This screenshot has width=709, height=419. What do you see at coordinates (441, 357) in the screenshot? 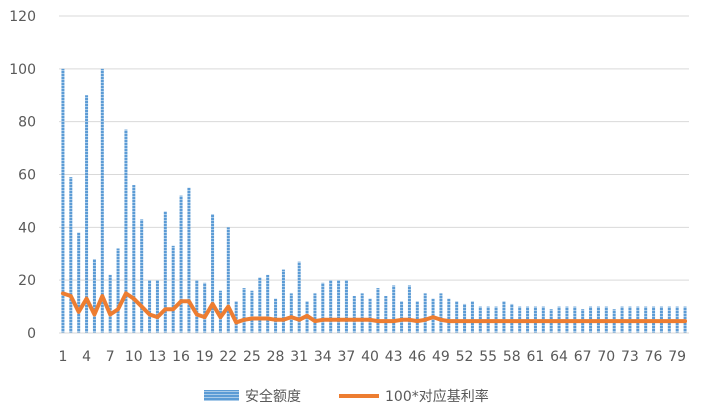
I see `x-tick-label: 49` at bounding box center [441, 357].